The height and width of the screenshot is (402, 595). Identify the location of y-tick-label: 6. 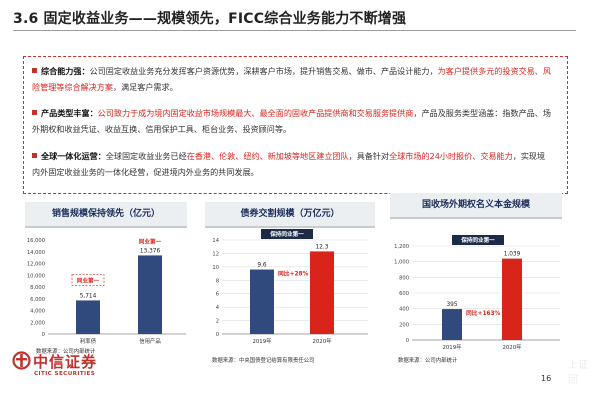
(217, 295).